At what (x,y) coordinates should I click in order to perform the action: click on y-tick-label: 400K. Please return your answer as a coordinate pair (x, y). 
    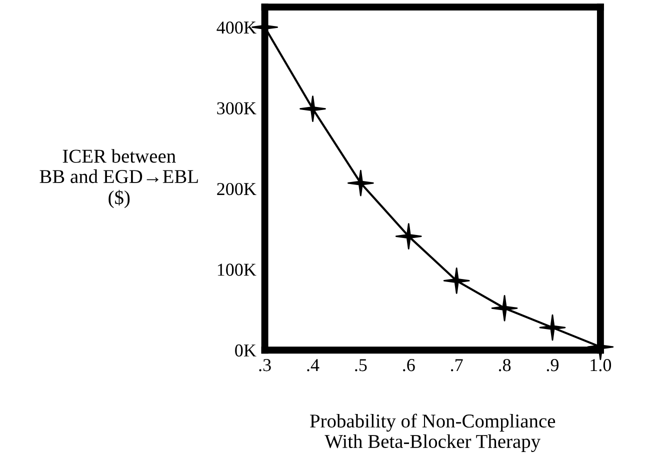
    Looking at the image, I should click on (236, 27).